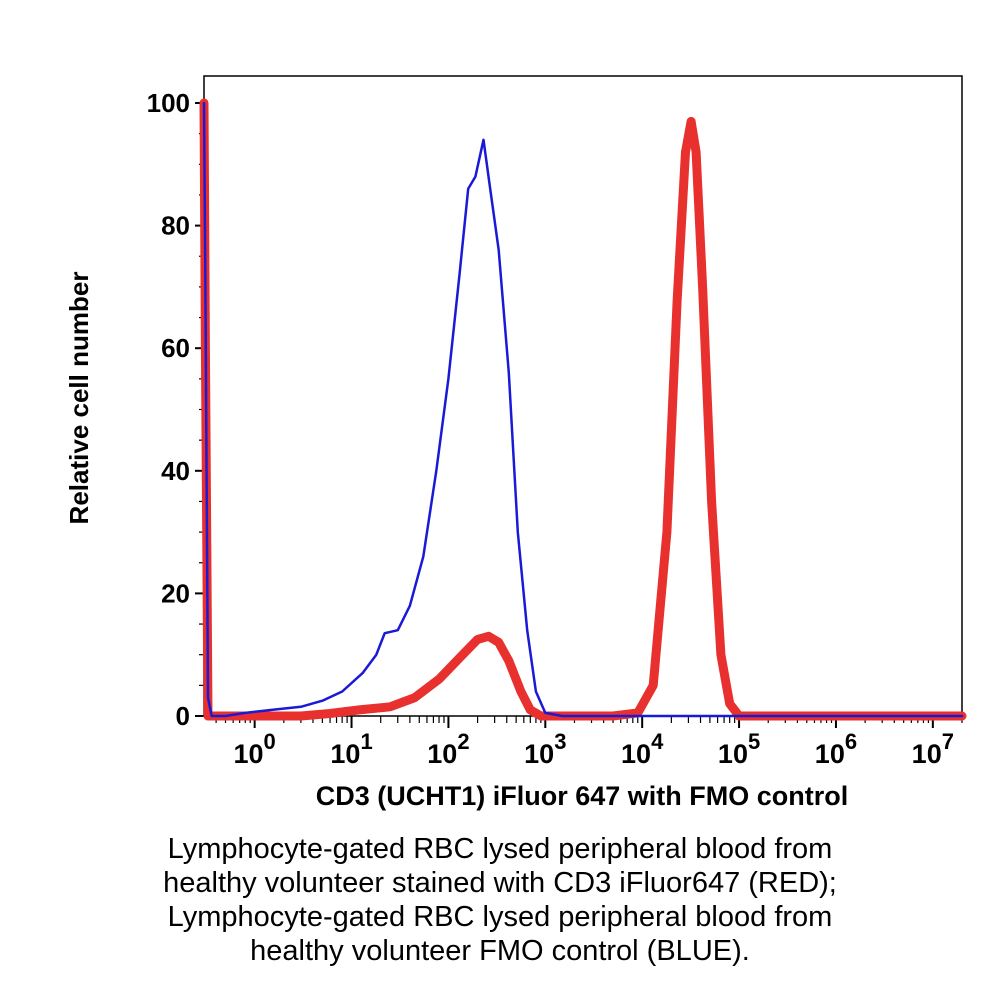 The width and height of the screenshot is (1000, 1000). I want to click on y-tick-label: 0, so click(183, 716).